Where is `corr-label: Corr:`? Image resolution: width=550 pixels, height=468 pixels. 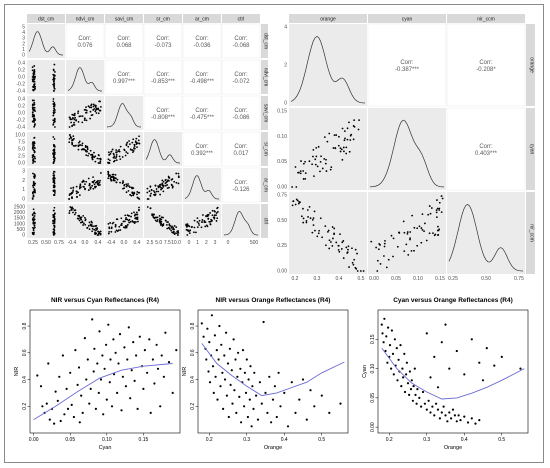
corr-label: Corr: is located at coordinates (124, 39).